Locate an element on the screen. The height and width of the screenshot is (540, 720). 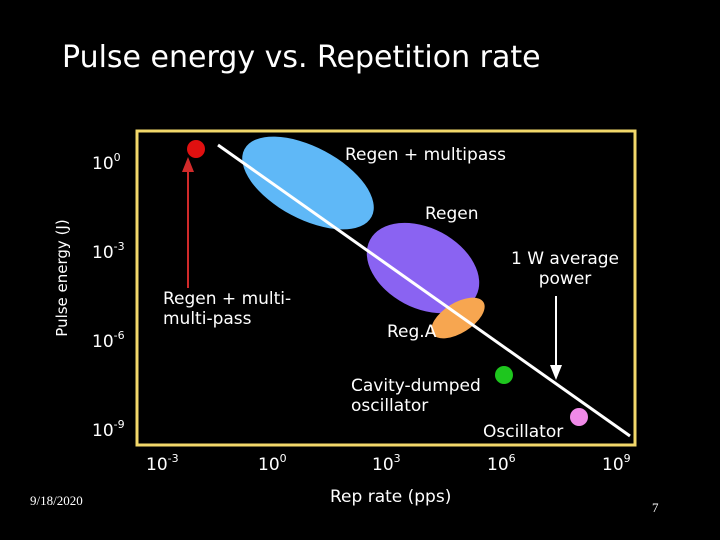
footer-date: 9/18/2020 is located at coordinates (56, 500).